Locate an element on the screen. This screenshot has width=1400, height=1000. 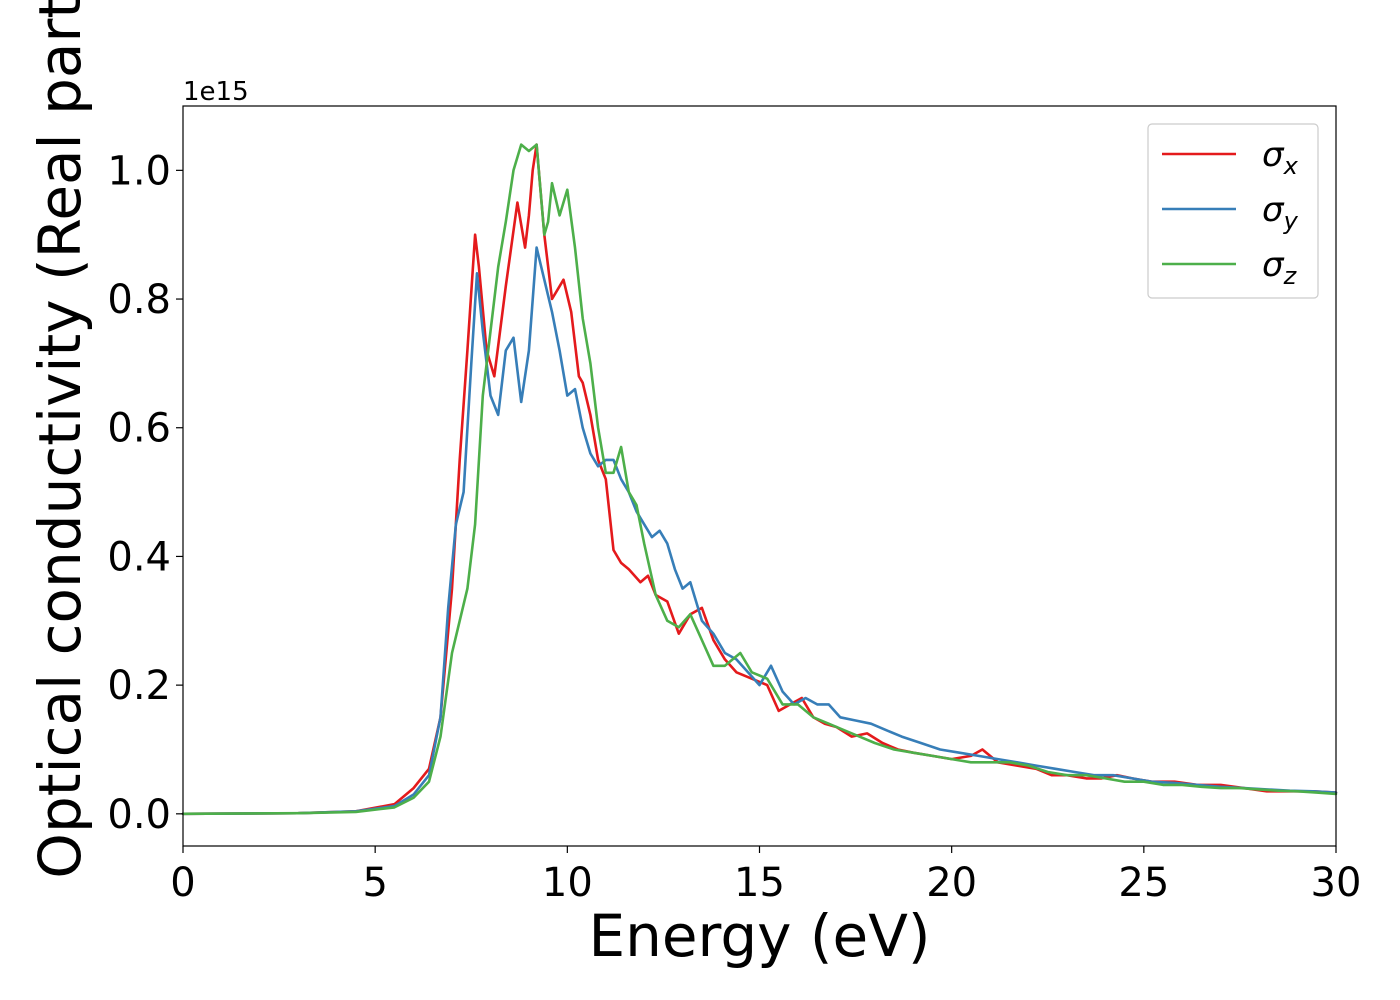
y-tick-label: 1.0 is located at coordinates (139, 171).